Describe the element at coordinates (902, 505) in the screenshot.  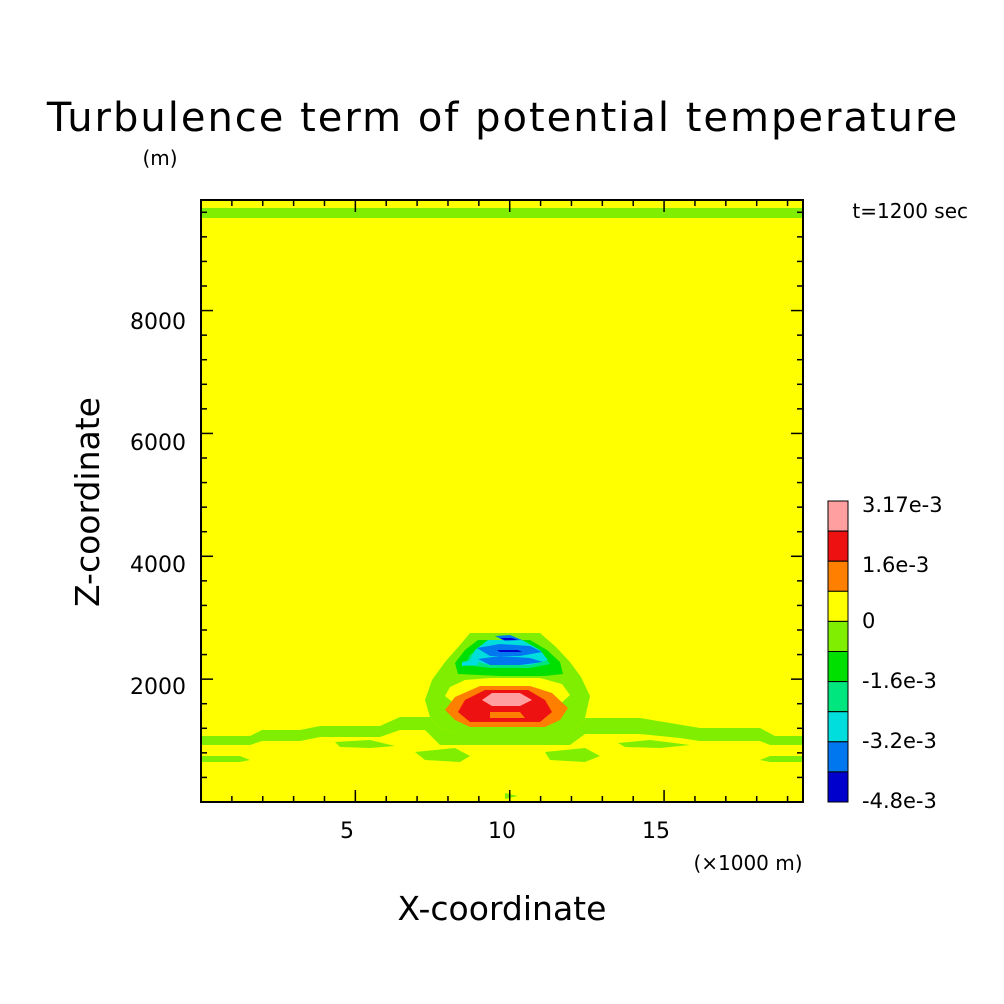
I see `colorbar-label: 3.17e-3` at that location.